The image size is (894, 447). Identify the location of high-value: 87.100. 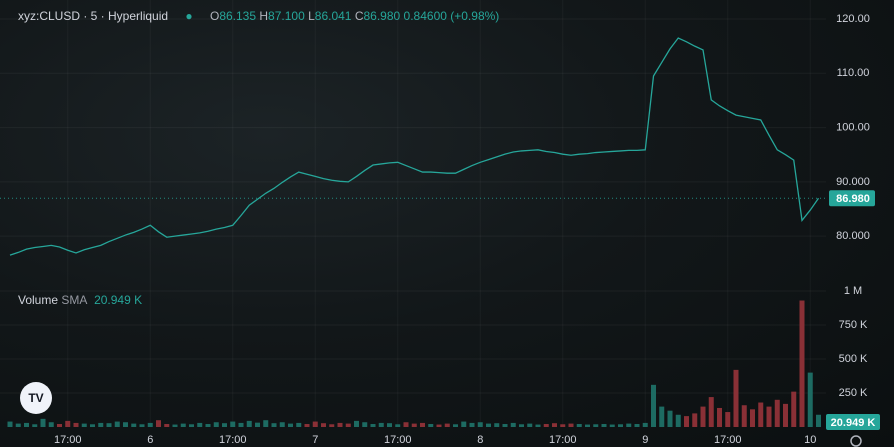
(286, 16).